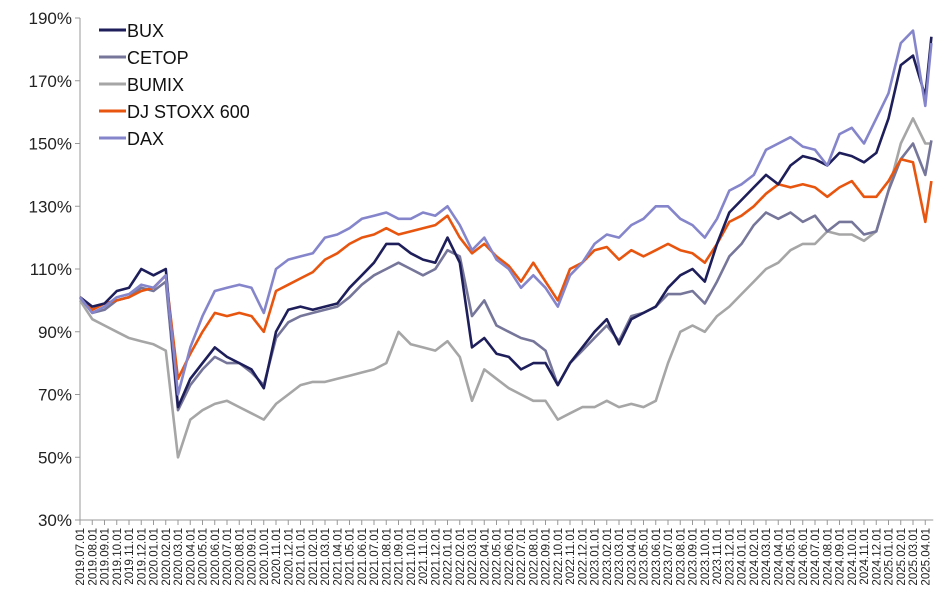  Describe the element at coordinates (498, 557) in the screenshot. I see `x-tick-label: 2022.05.01` at that location.